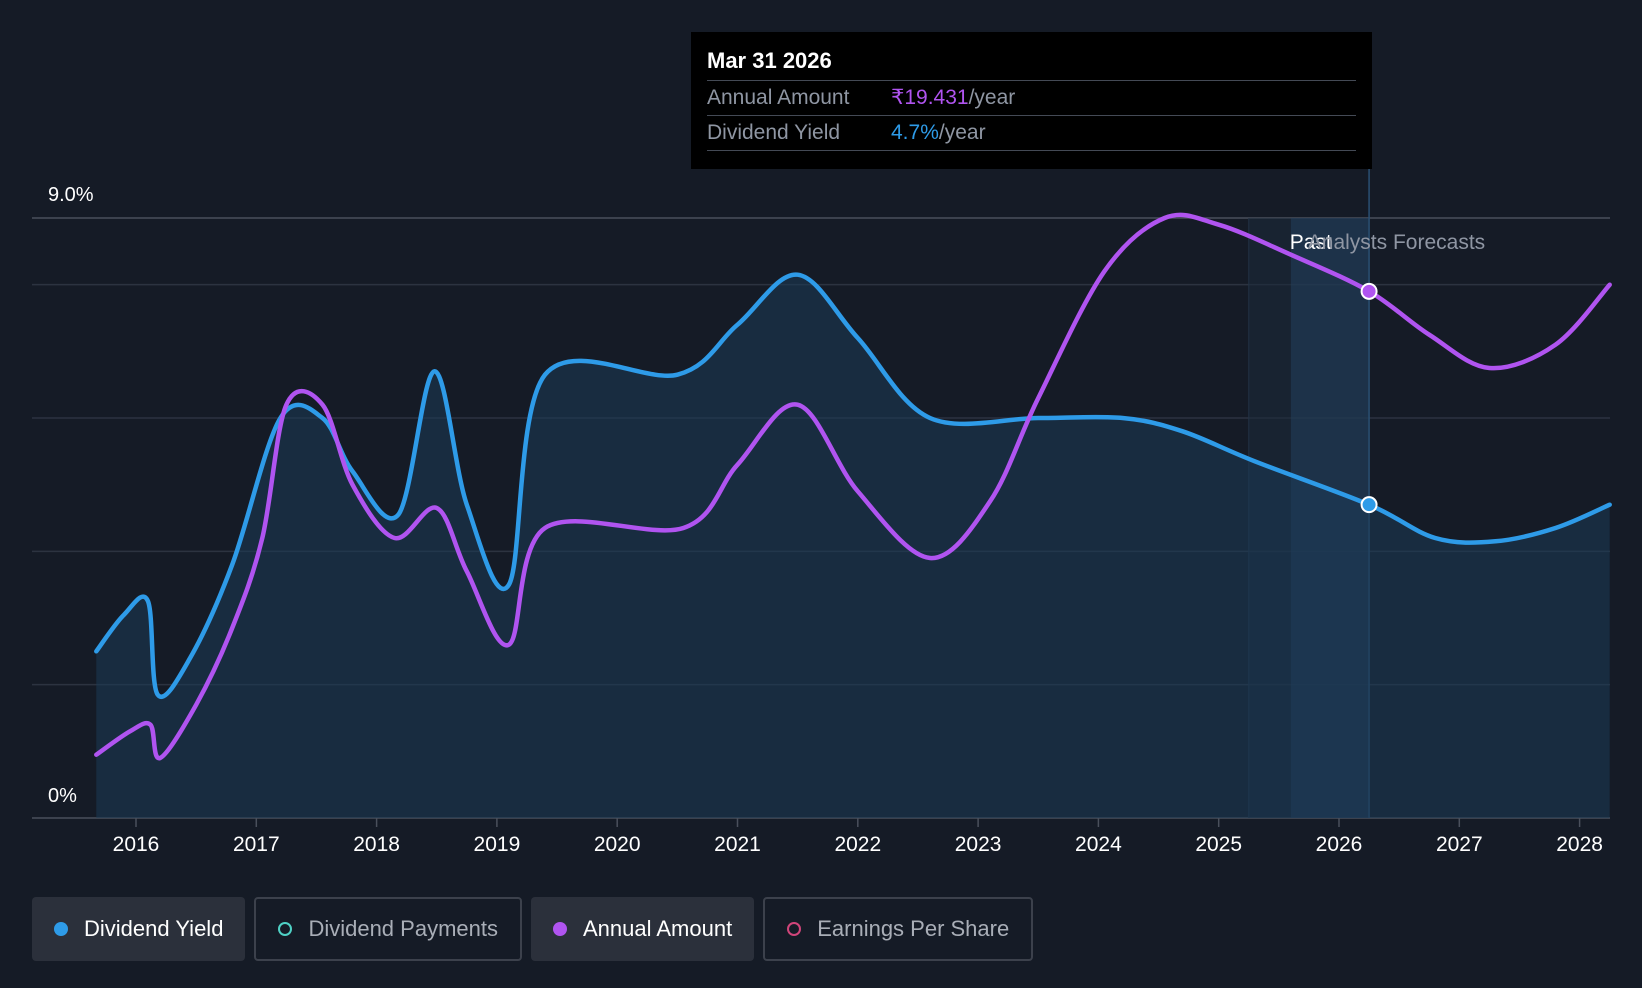  Describe the element at coordinates (1459, 844) in the screenshot. I see `x-tick-label: 2027` at that location.